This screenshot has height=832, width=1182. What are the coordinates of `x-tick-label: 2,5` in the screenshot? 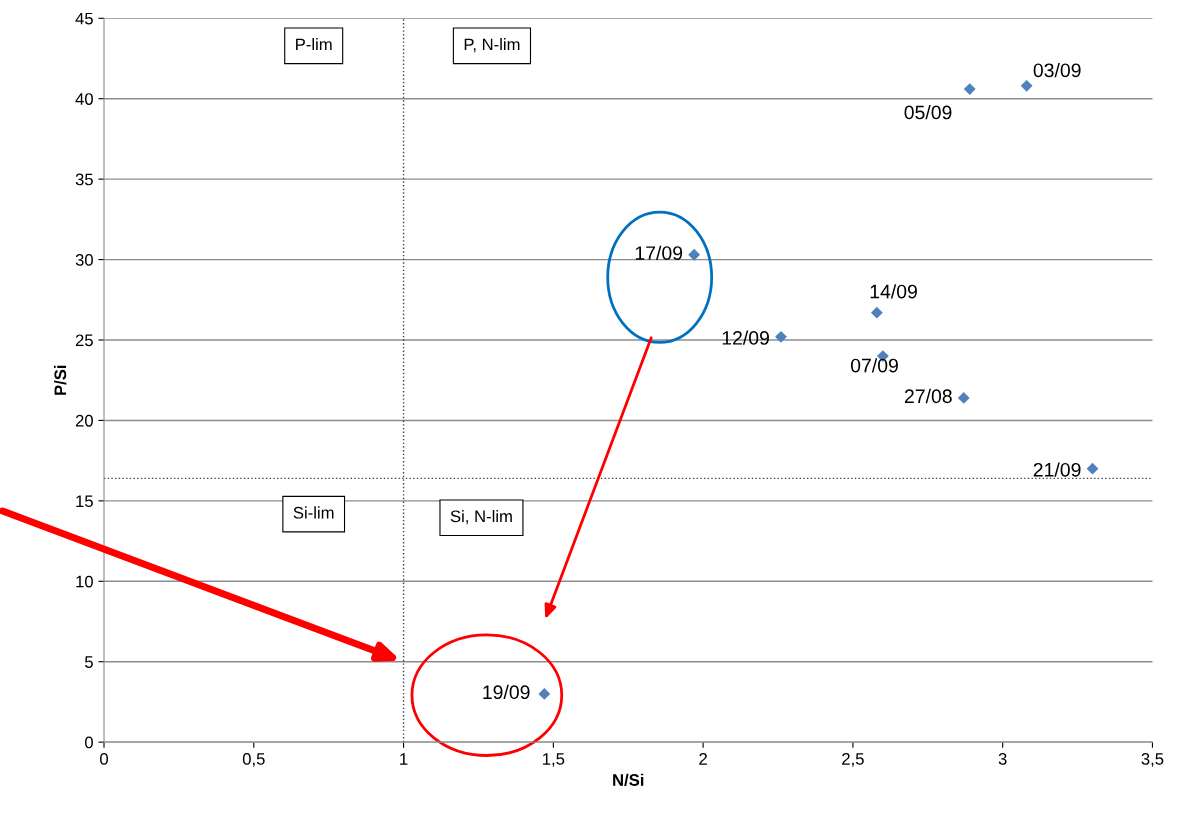 It's located at (853, 760).